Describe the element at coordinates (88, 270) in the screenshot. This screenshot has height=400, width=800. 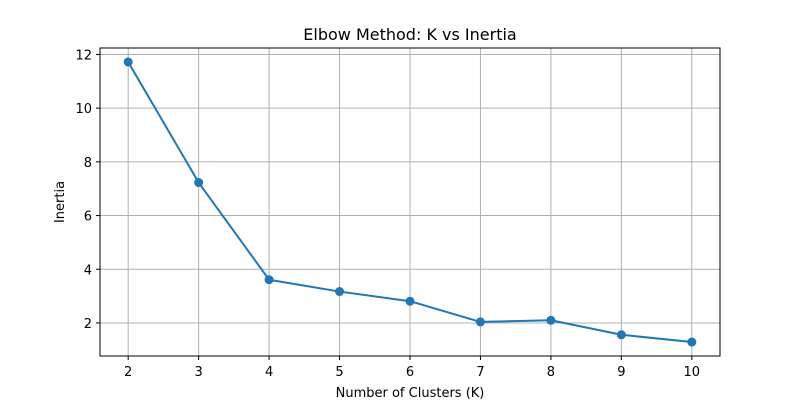
I see `y-tick-label: 4` at that location.